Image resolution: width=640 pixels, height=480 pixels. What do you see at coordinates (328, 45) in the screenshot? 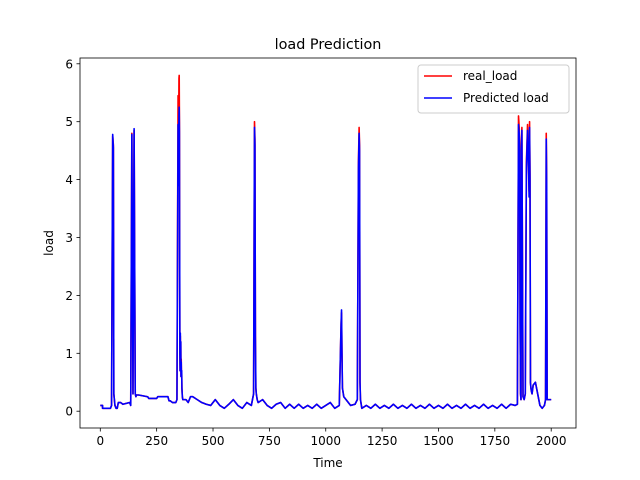
I see `chart-title: load Prediction` at bounding box center [328, 45].